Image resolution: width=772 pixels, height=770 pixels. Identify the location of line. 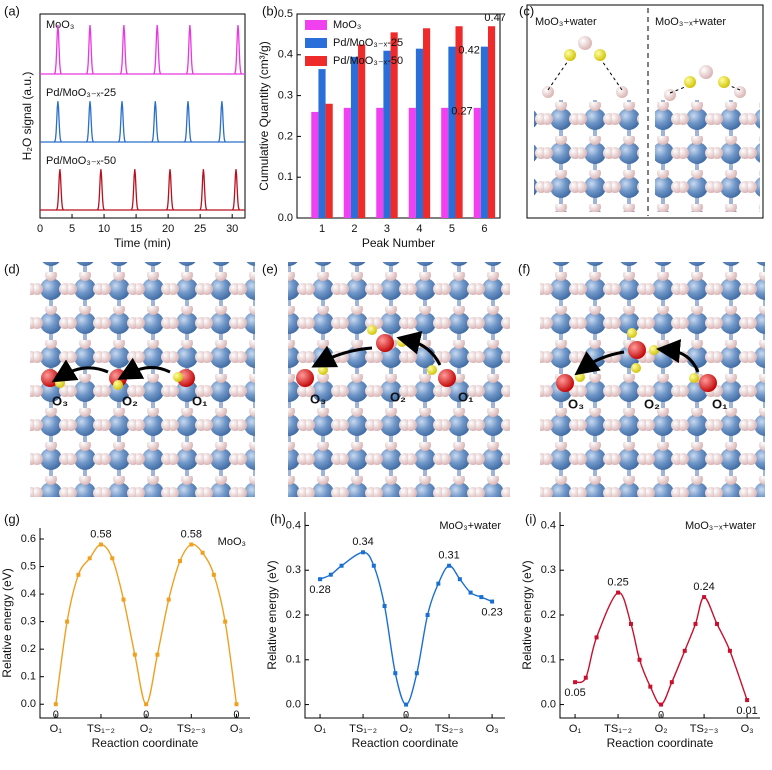
(406, 628).